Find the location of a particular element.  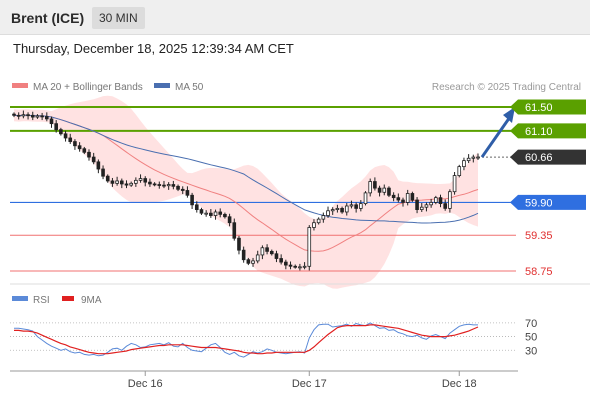

level-label-61-10: 61.10 is located at coordinates (539, 132).